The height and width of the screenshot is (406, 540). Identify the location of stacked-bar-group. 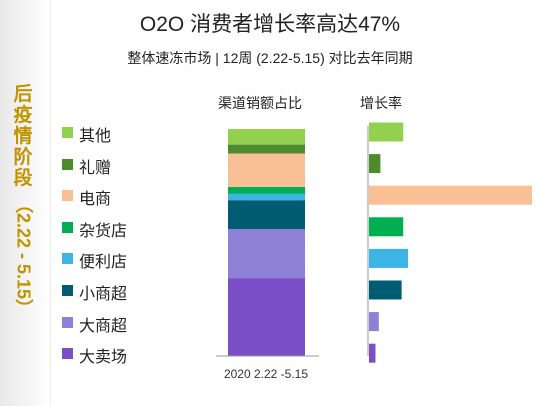
(266, 242).